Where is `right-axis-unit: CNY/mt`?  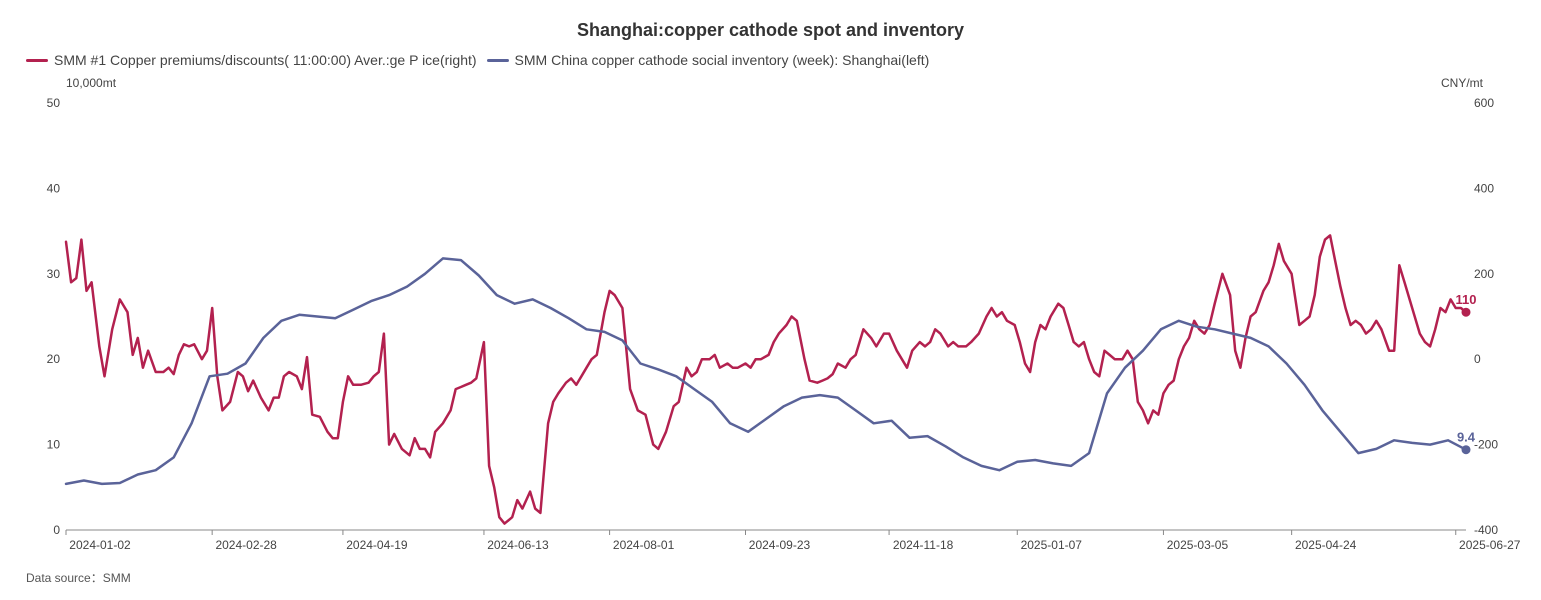
right-axis-unit: CNY/mt is located at coordinates (1462, 83).